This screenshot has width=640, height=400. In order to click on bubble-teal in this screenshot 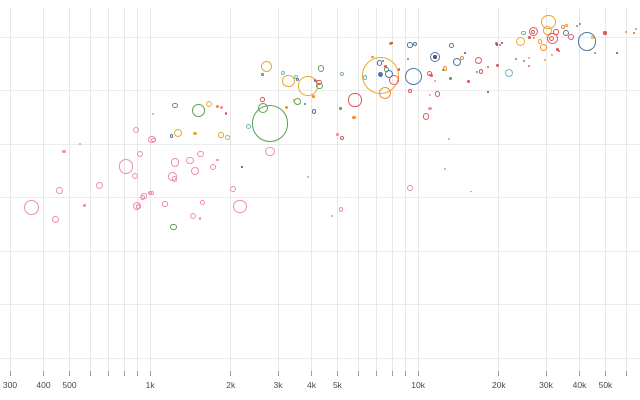, I will do `click(248, 127)`.